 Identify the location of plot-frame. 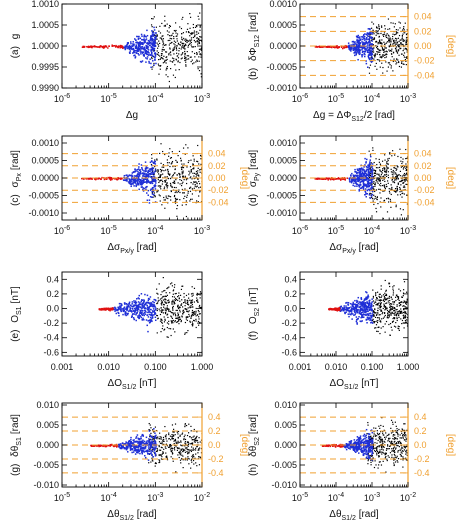
(132, 314).